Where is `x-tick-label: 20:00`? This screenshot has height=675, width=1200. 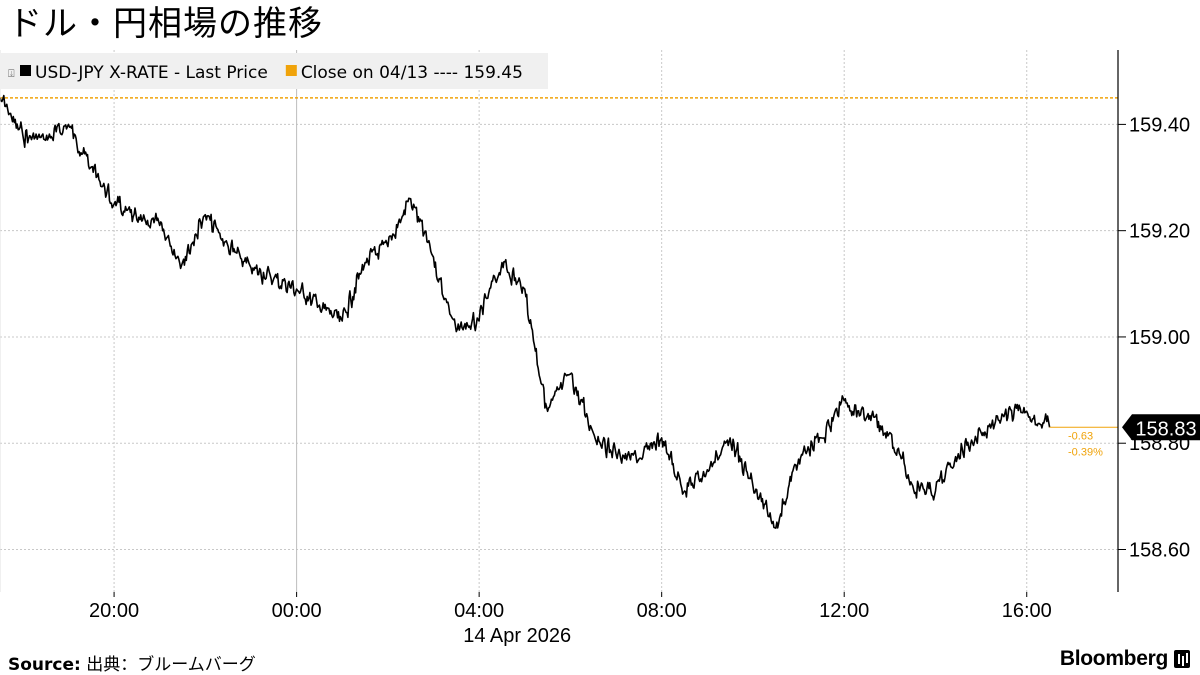 x-tick-label: 20:00 is located at coordinates (114, 611).